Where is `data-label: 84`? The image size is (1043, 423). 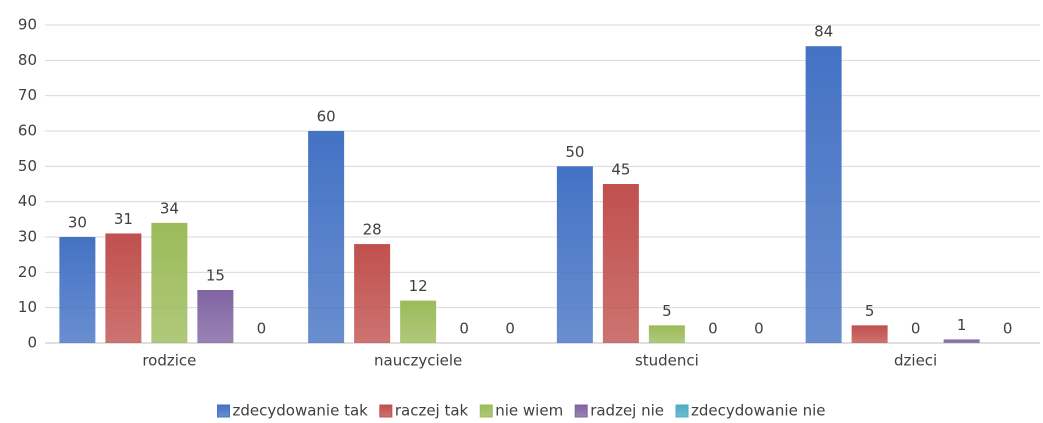
data-label: 84 is located at coordinates (823, 32).